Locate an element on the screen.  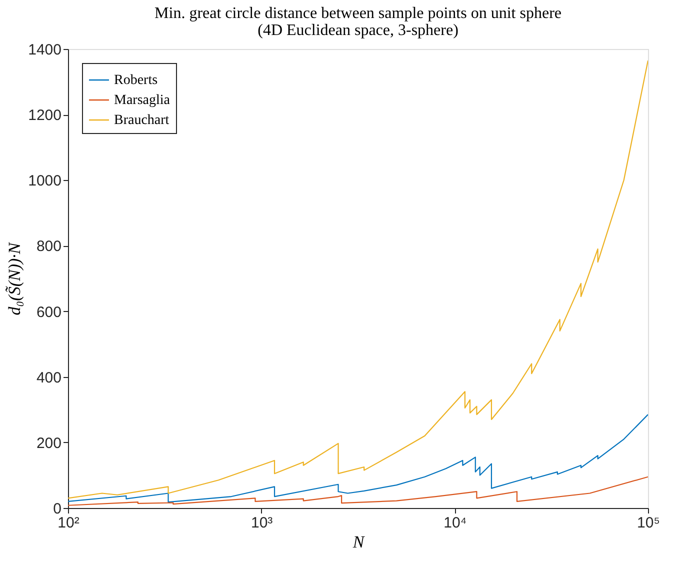
y-tick-label: 400 is located at coordinates (49, 377).